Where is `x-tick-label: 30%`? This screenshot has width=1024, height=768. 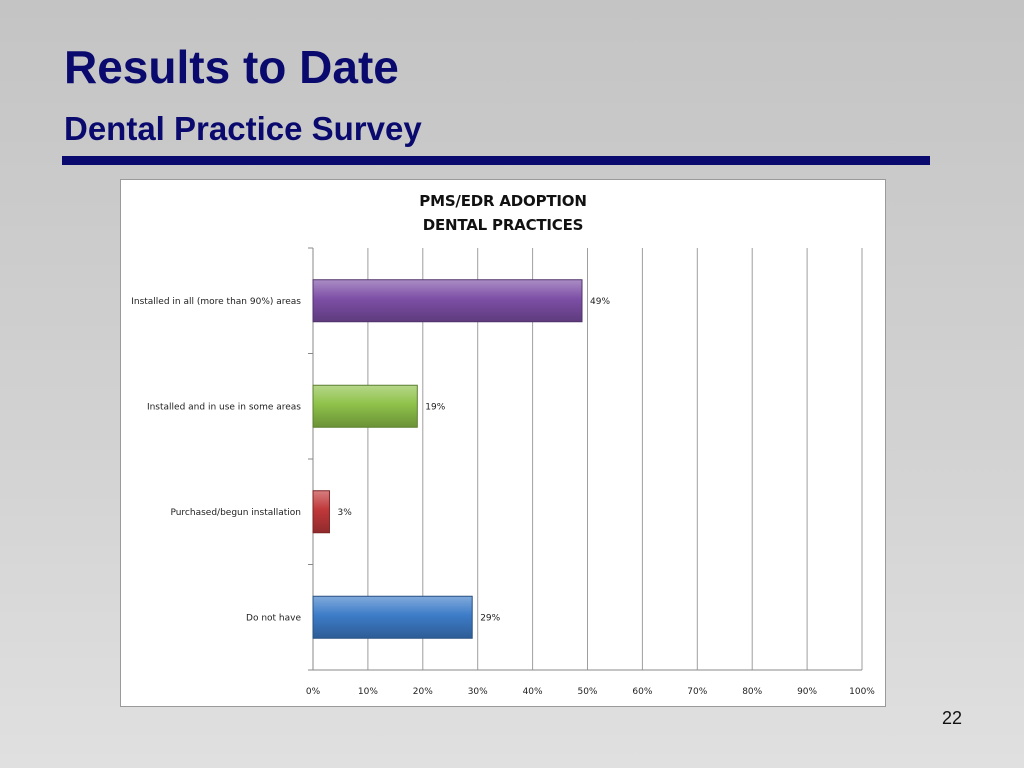
x-tick-label: 30% is located at coordinates (478, 692).